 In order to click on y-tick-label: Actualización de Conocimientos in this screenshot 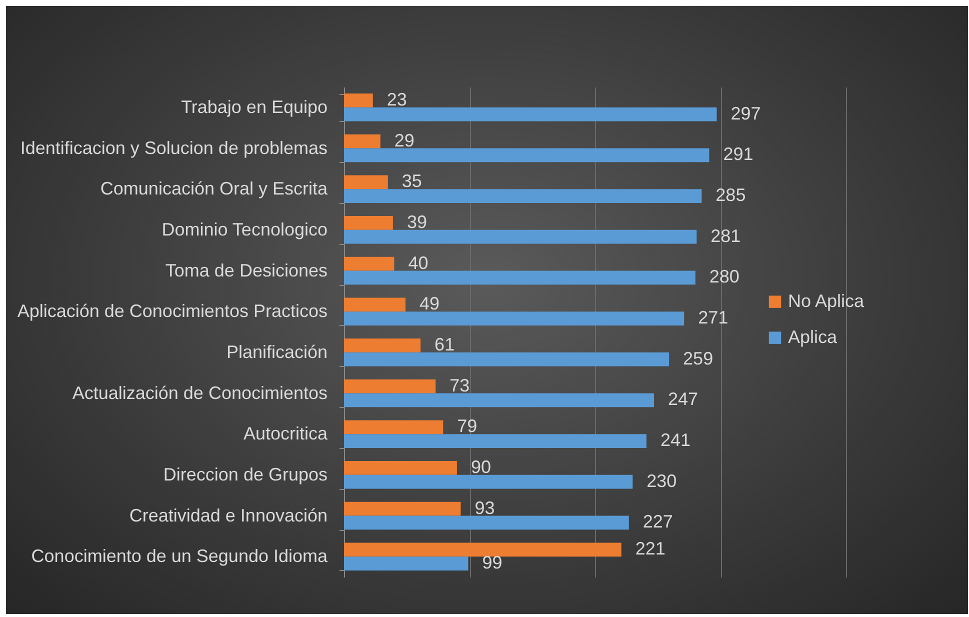, I will do `click(200, 392)`.